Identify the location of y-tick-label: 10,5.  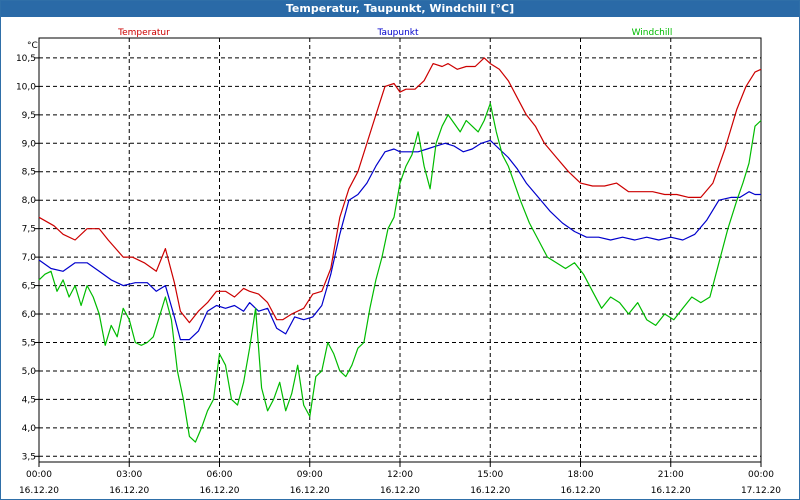
(26, 59).